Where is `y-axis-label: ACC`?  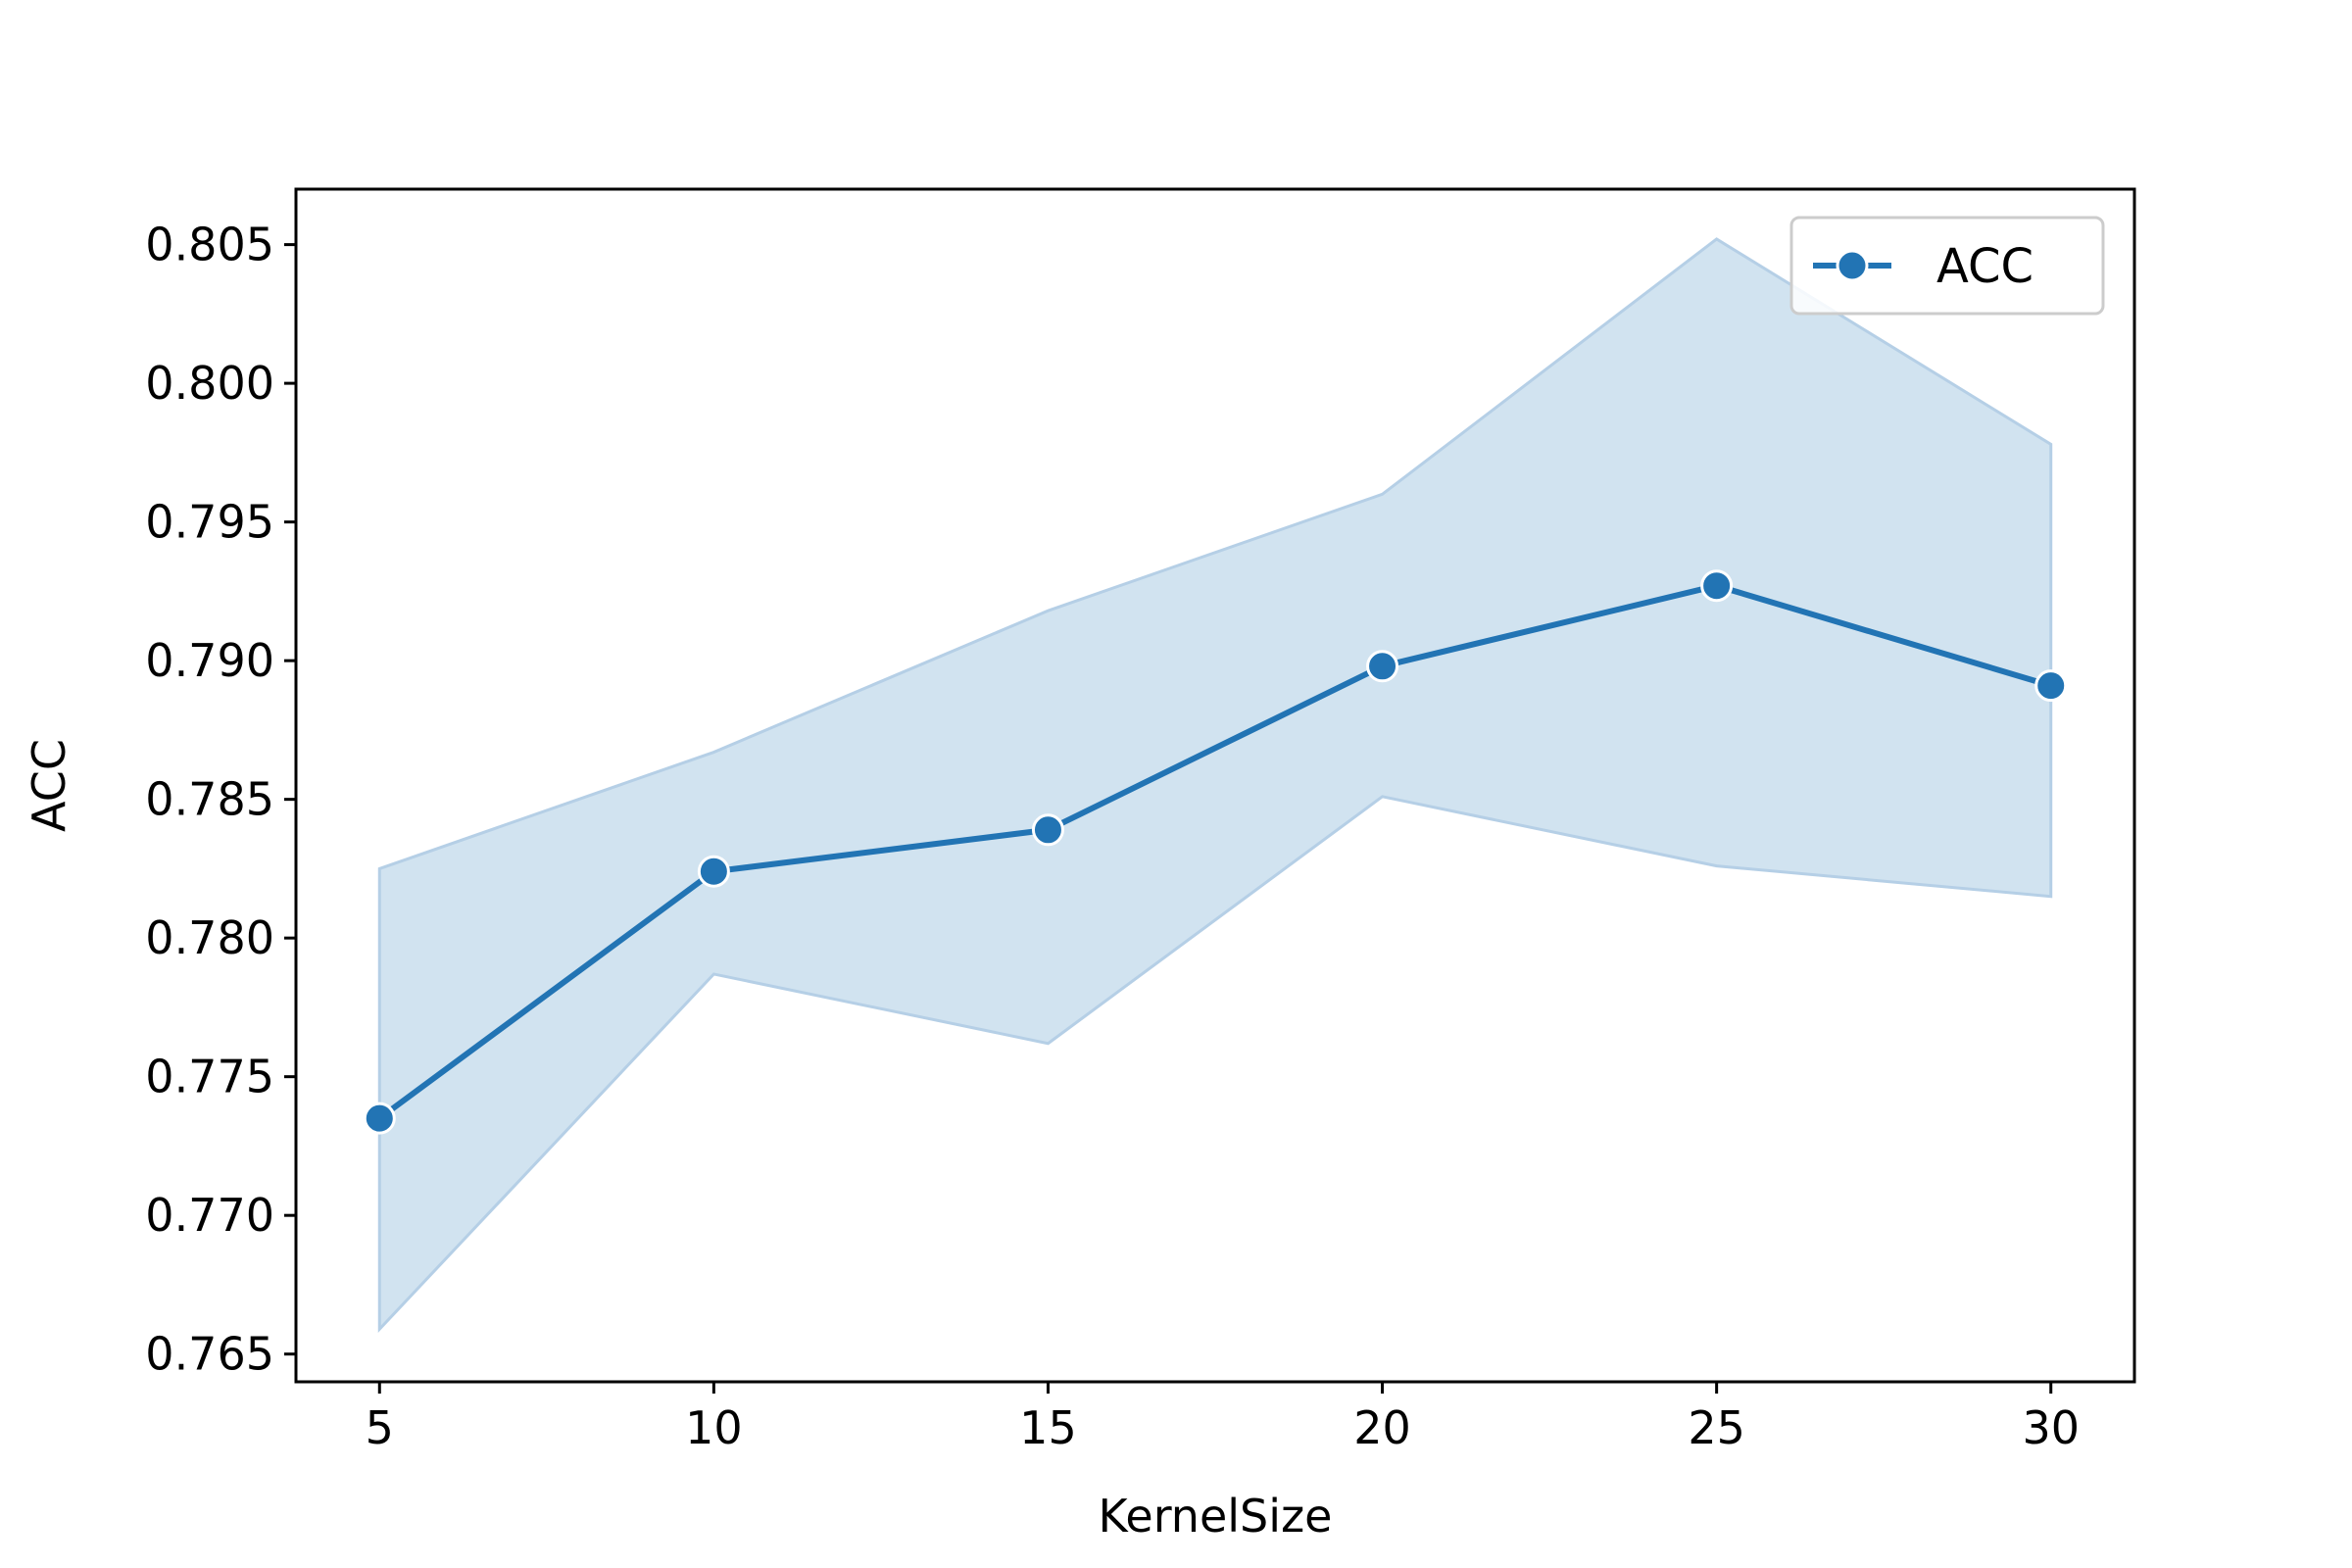
y-axis-label: ACC is located at coordinates (49, 785).